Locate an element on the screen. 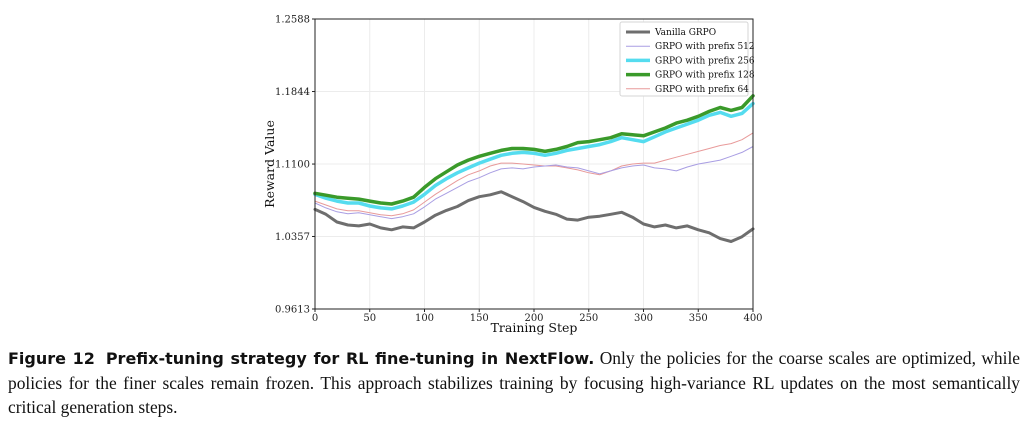 This screenshot has height=436, width=1028. series-layer is located at coordinates (534, 168).